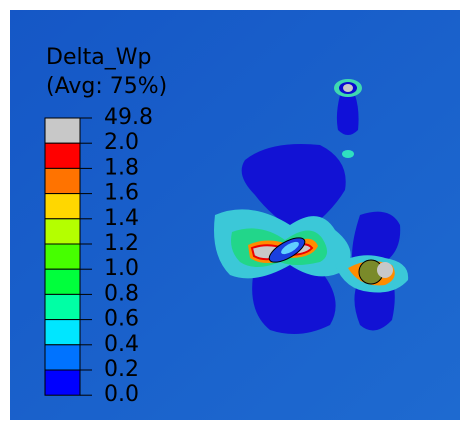 The height and width of the screenshot is (425, 471). What do you see at coordinates (121, 369) in the screenshot?
I see `legend-label: 0.2` at bounding box center [121, 369].